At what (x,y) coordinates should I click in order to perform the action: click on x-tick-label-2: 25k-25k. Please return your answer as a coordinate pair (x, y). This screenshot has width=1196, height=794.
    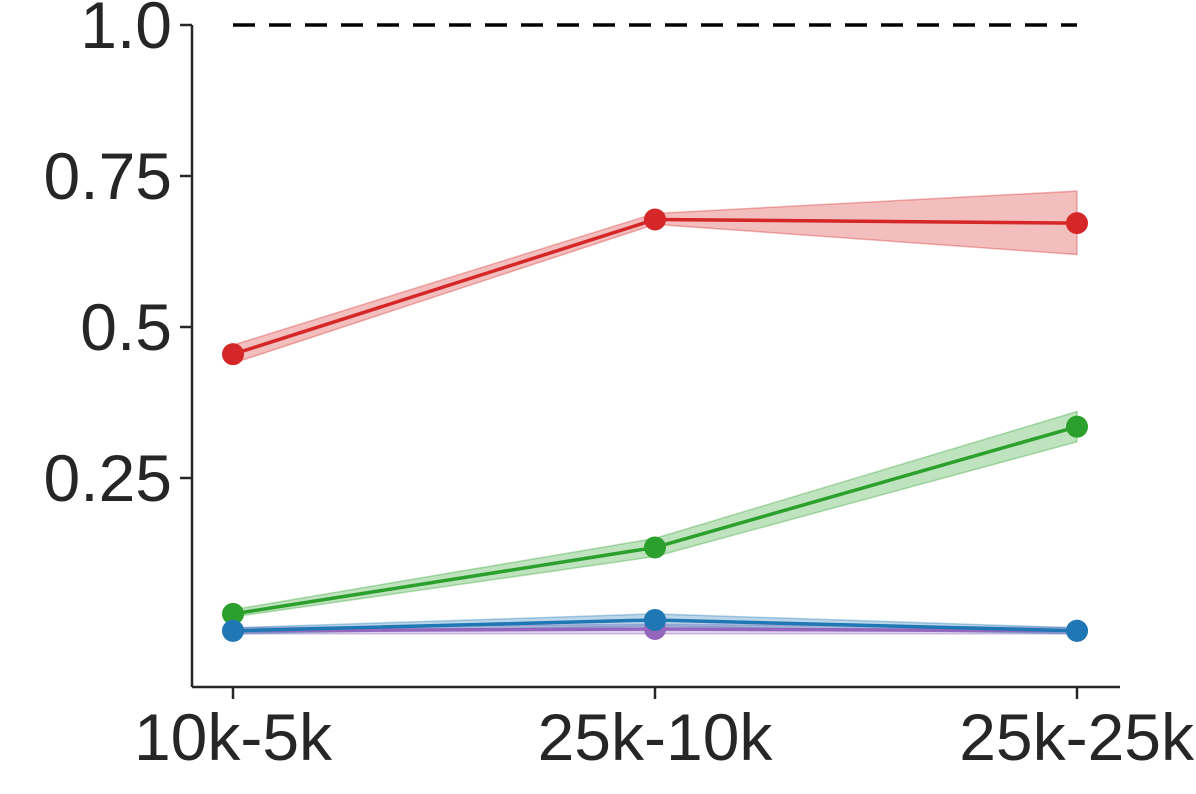
    Looking at the image, I should click on (1077, 737).